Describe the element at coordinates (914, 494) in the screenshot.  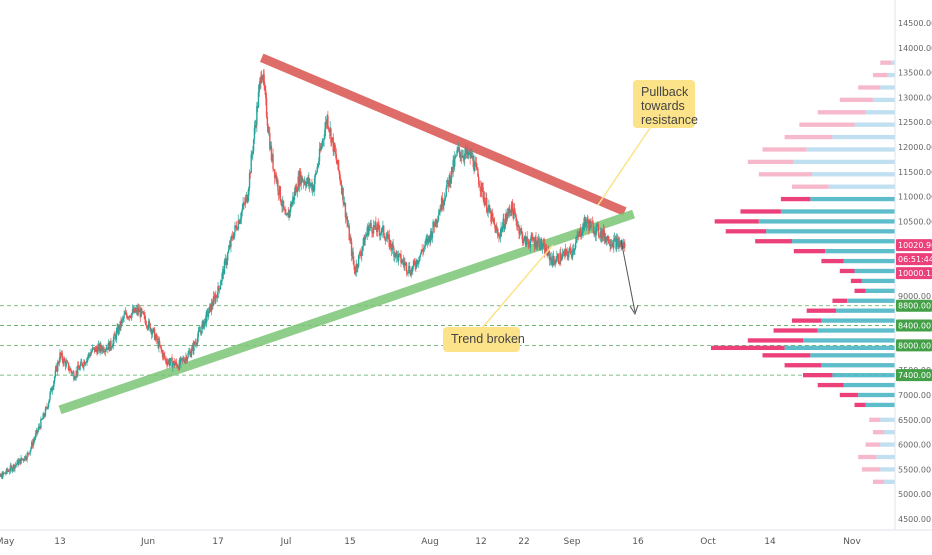
I see `y-tick-label: 5000.00` at that location.